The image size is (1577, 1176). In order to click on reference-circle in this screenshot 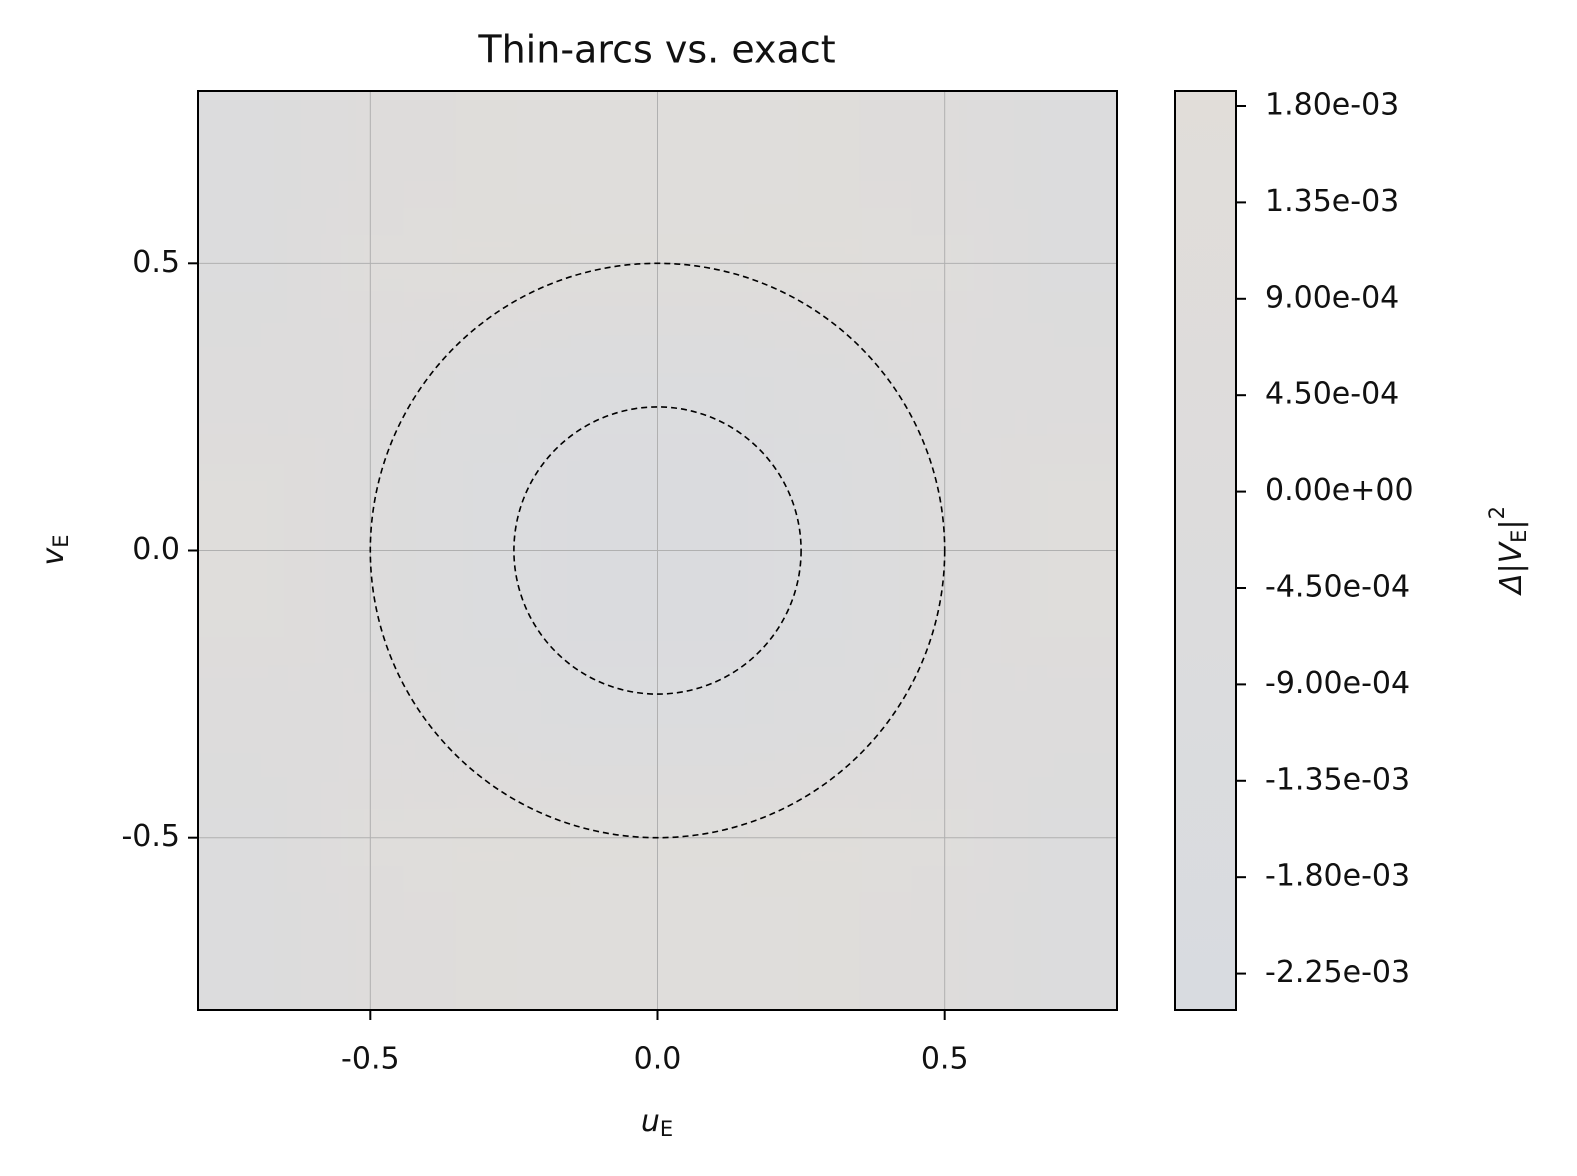, I will do `click(657, 550)`.